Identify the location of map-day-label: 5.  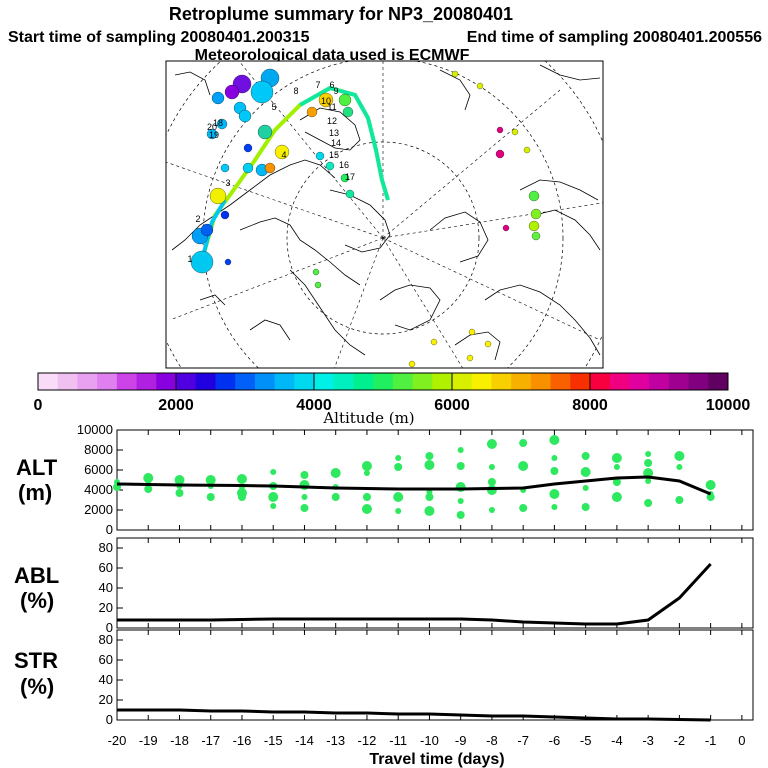
(273, 107).